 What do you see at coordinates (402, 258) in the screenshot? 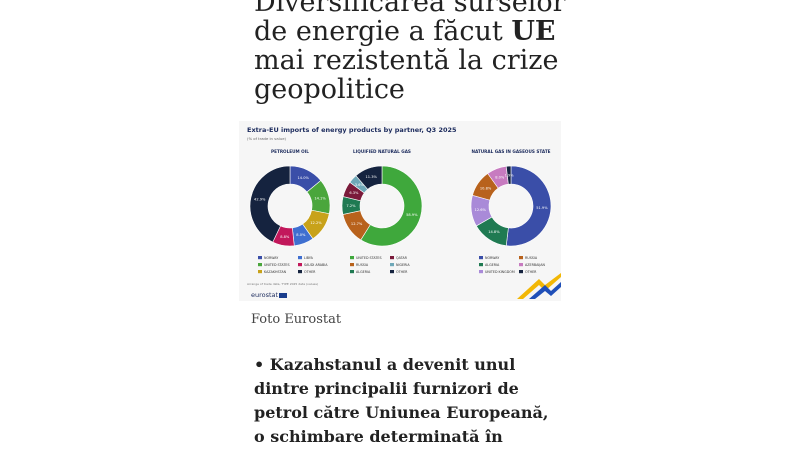
I see `legend-label: QATAR` at bounding box center [402, 258].